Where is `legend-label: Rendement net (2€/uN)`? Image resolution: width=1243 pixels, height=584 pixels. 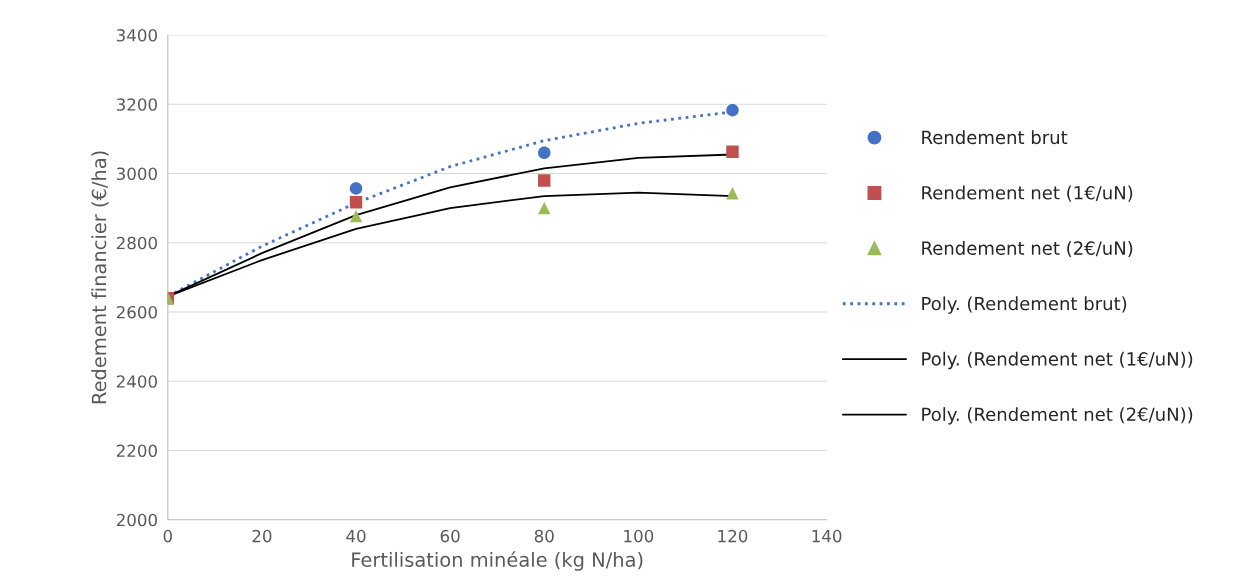 legend-label: Rendement net (2€/uN) is located at coordinates (1027, 249).